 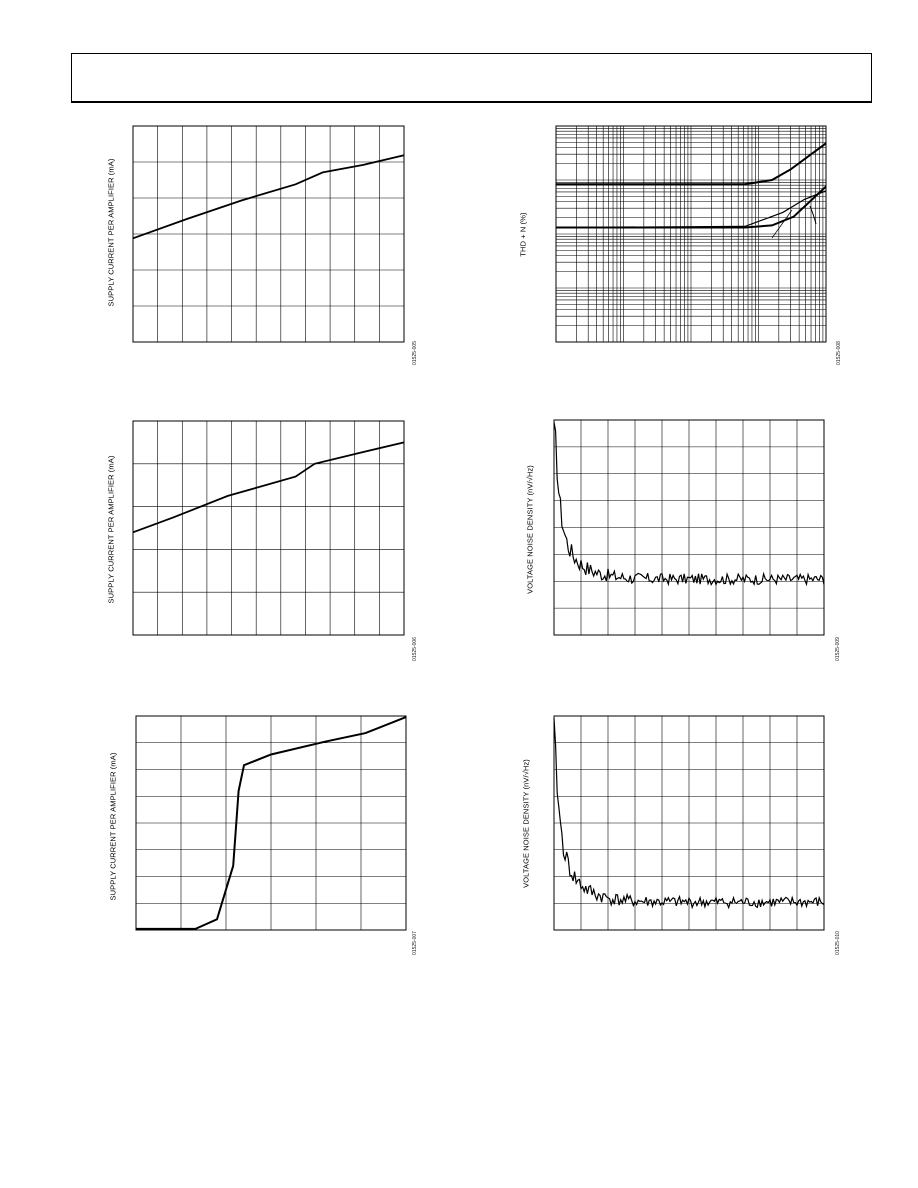 What do you see at coordinates (414, 353) in the screenshot?
I see `figure-id: 01525-005` at bounding box center [414, 353].